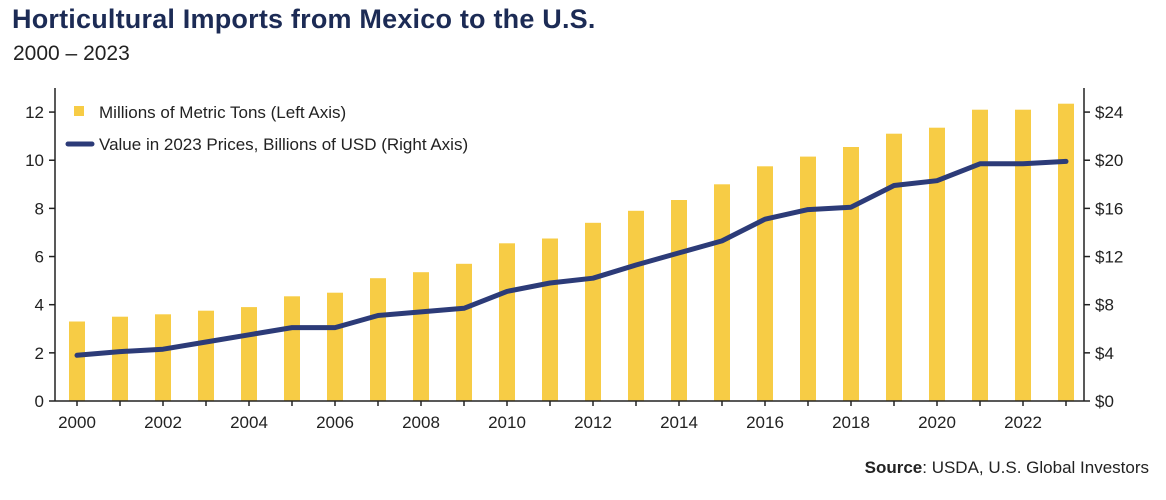 Image resolution: width=1166 pixels, height=500 pixels. Describe the element at coordinates (765, 284) in the screenshot. I see `bar-2016` at that location.